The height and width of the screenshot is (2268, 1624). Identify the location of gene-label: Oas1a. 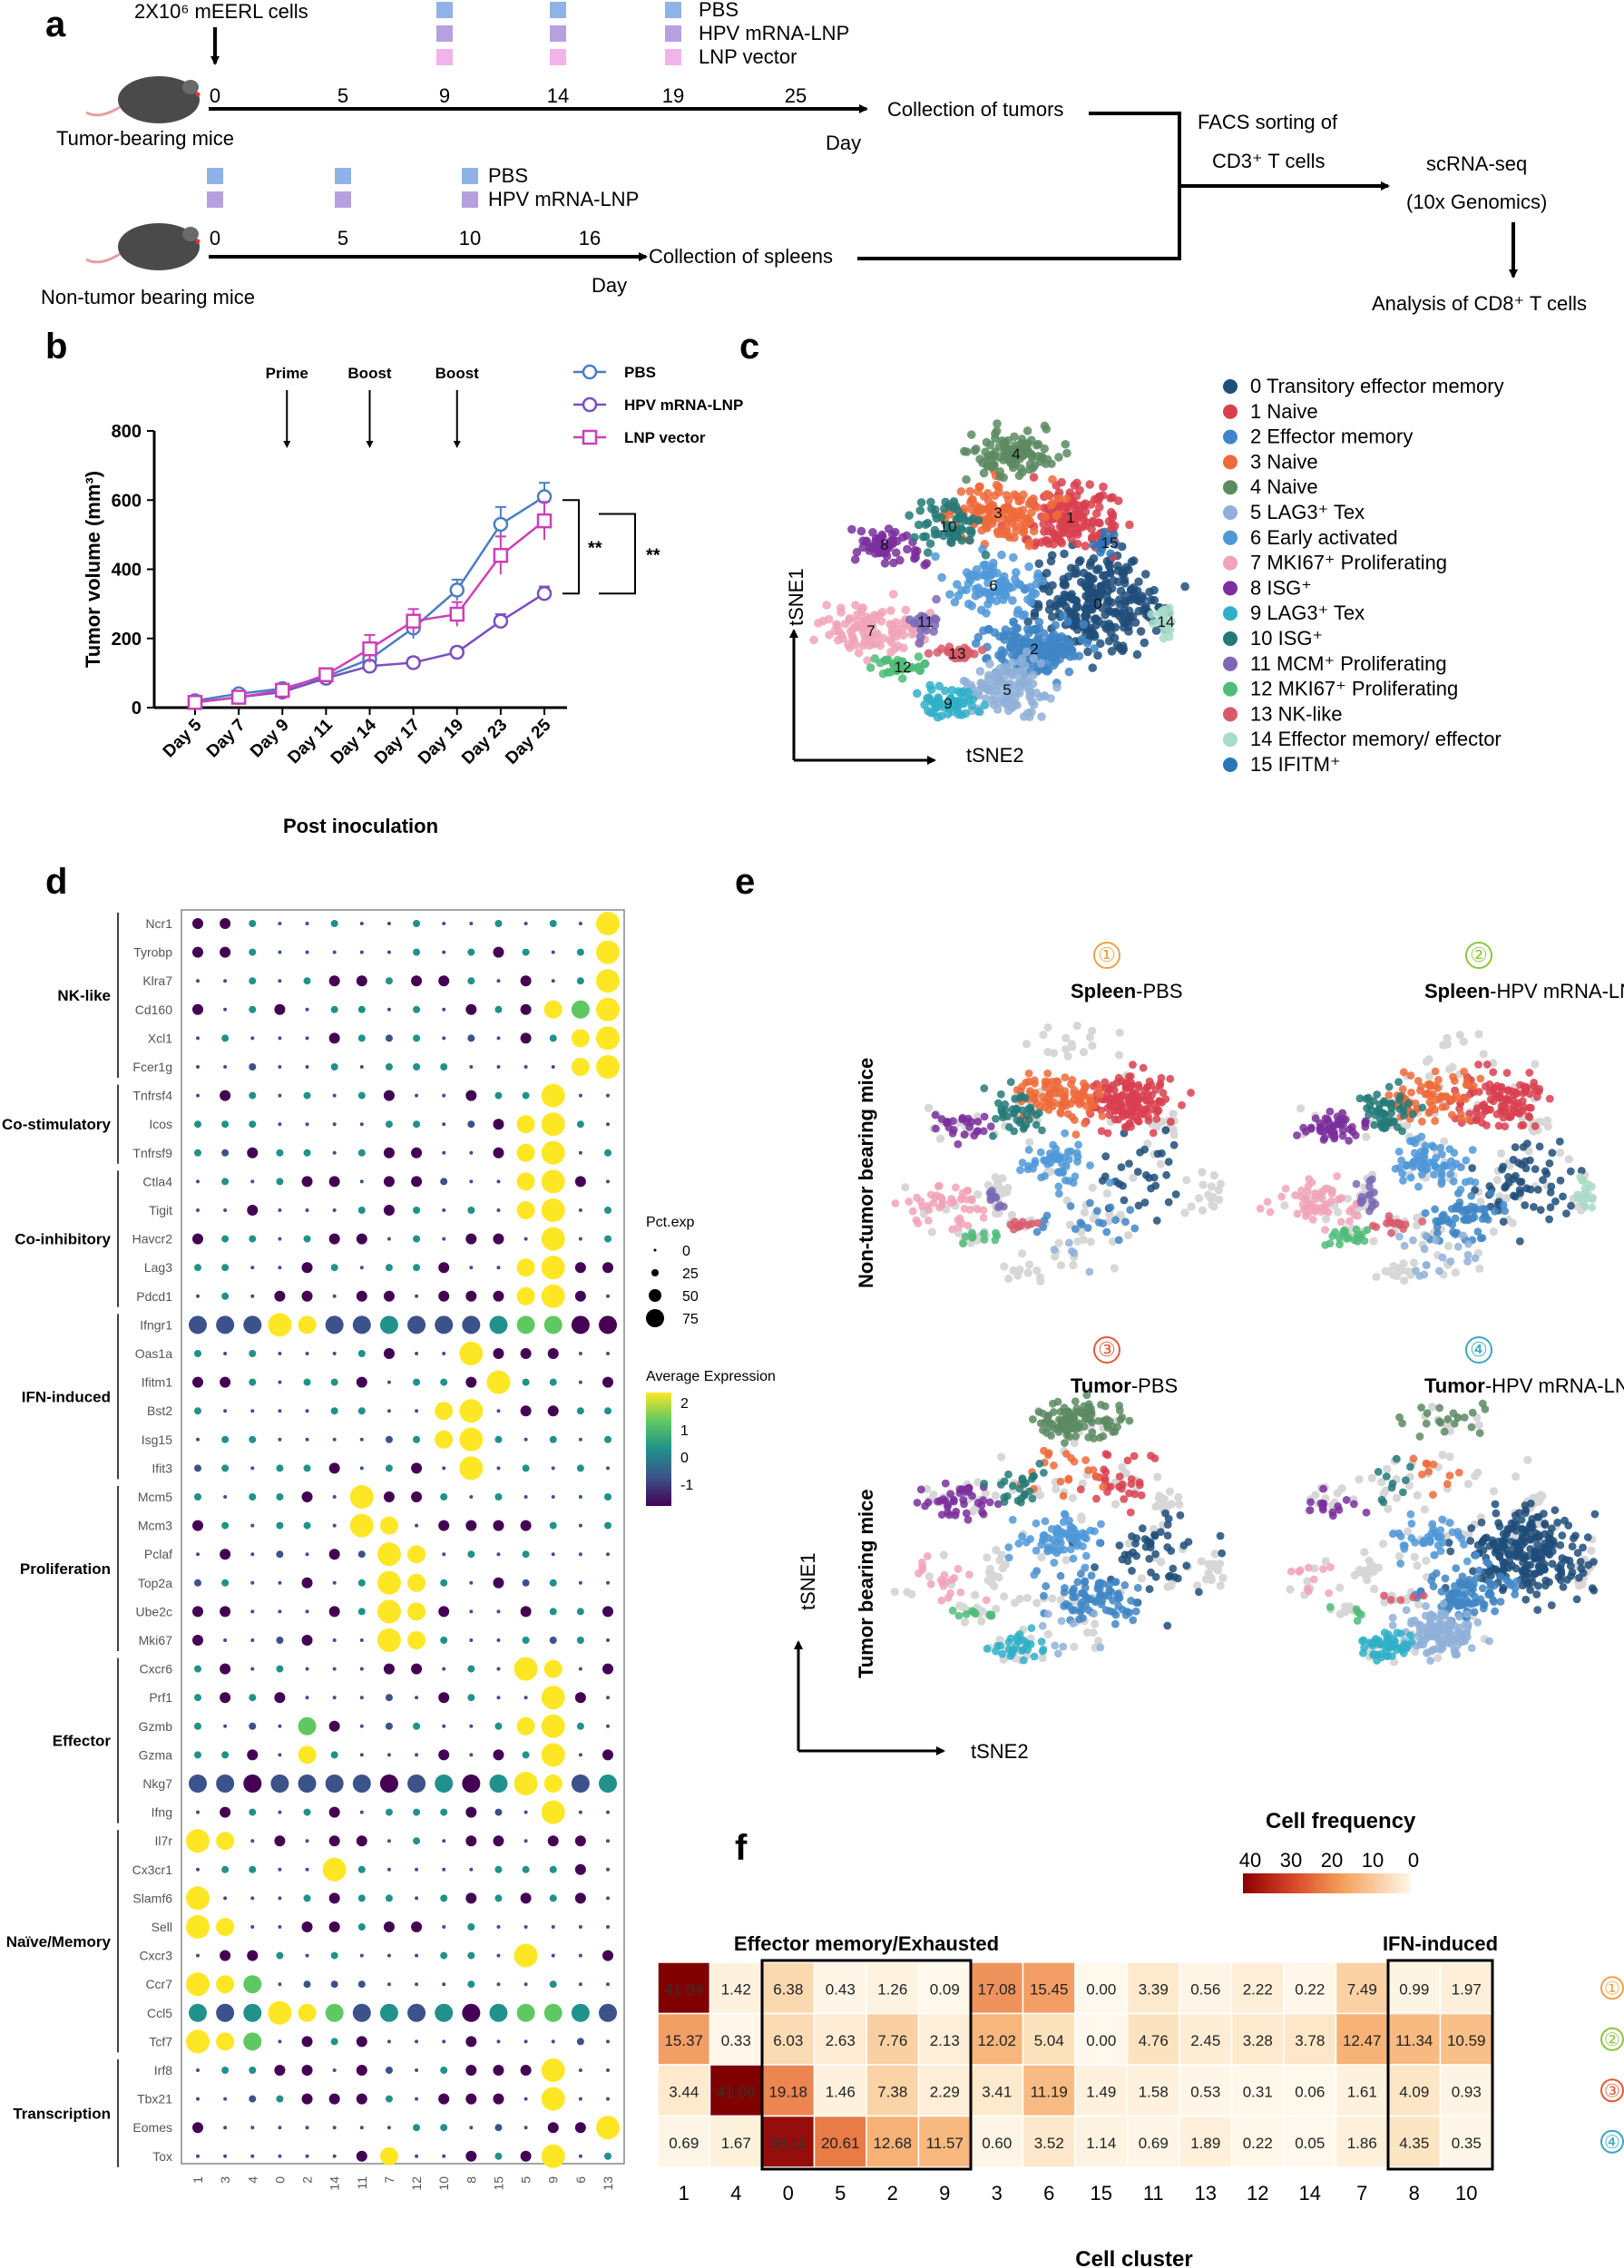
(153, 1354).